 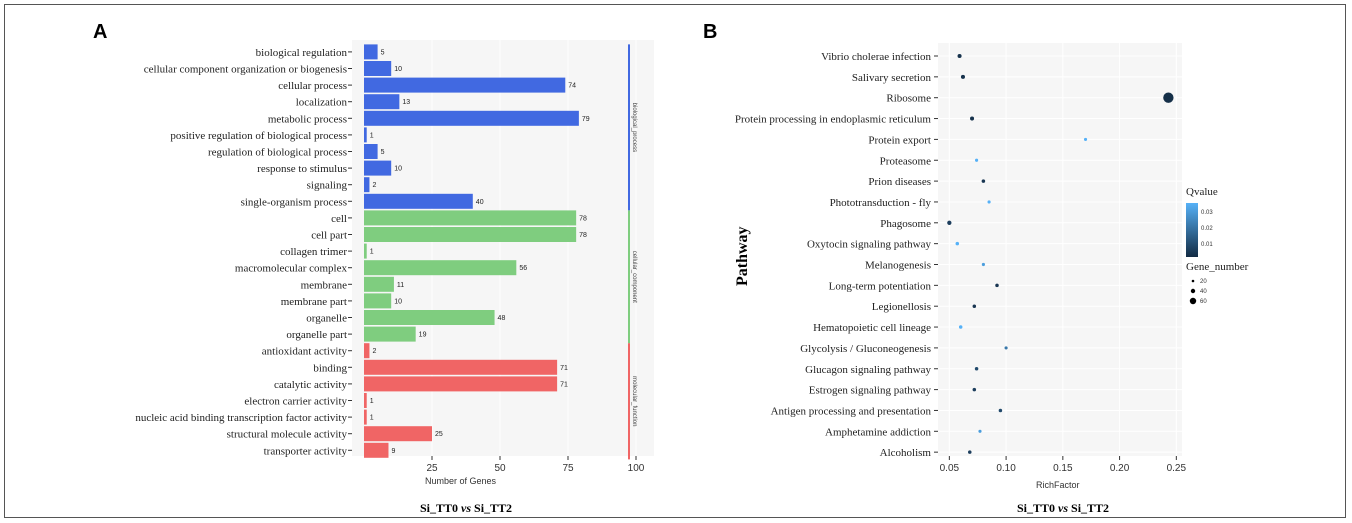 What do you see at coordinates (1060, 249) in the screenshot?
I see `panel-b-plot-bg` at bounding box center [1060, 249].